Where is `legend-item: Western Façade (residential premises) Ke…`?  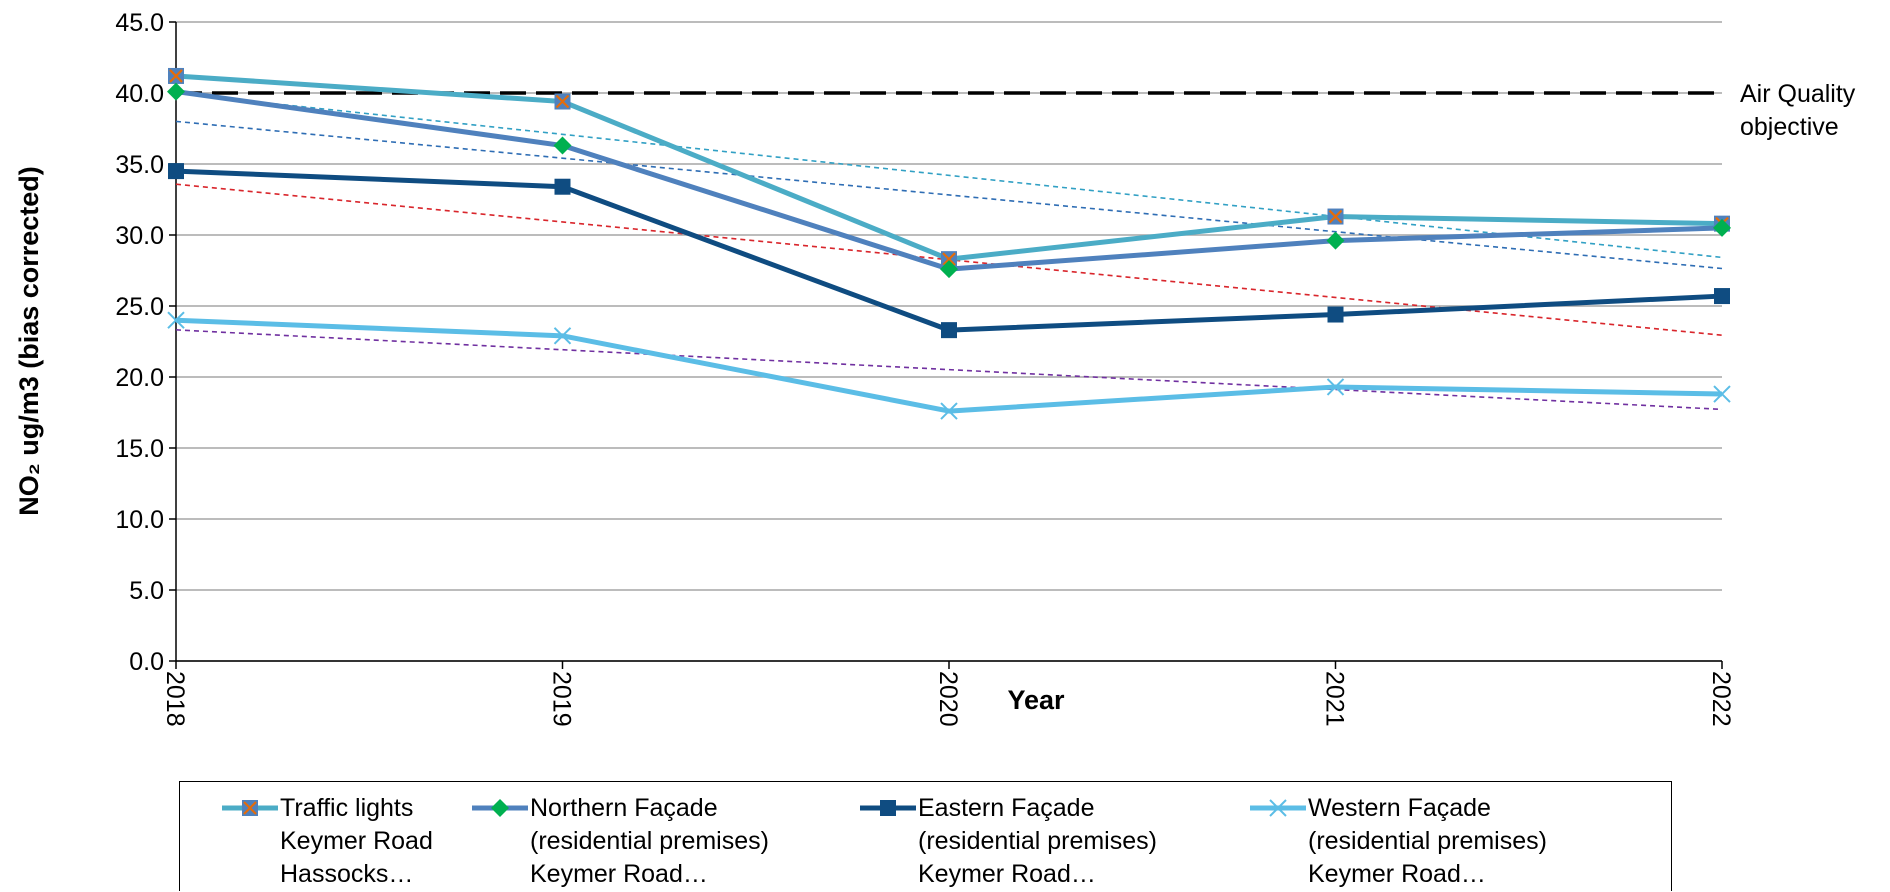 legend-item: Western Façade (residential premises) Ke… is located at coordinates (1423, 841).